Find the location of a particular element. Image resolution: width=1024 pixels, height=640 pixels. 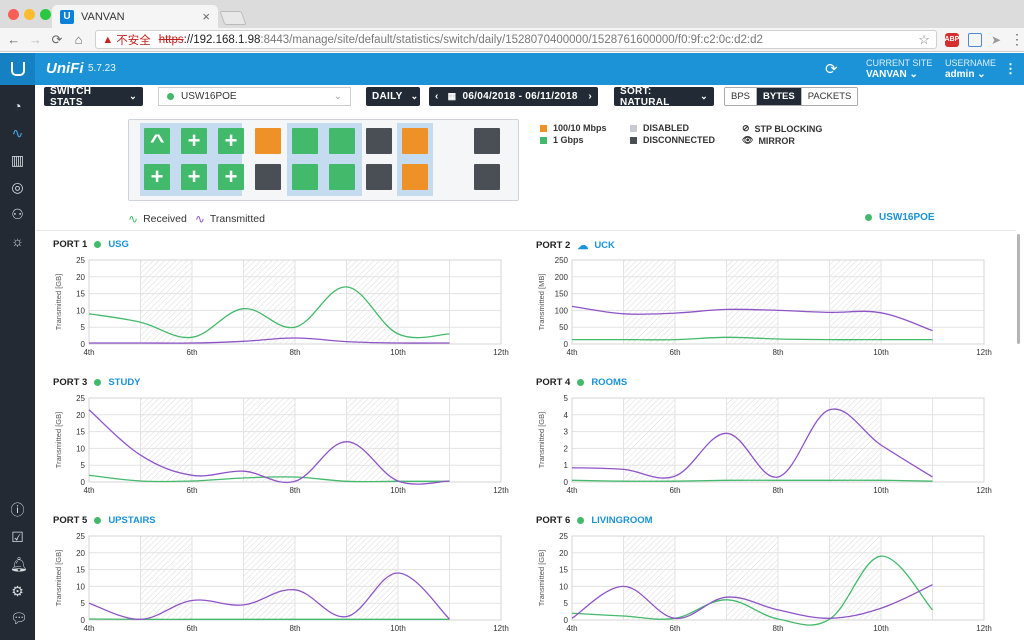

switch-port-1: ^ is located at coordinates (157, 141).